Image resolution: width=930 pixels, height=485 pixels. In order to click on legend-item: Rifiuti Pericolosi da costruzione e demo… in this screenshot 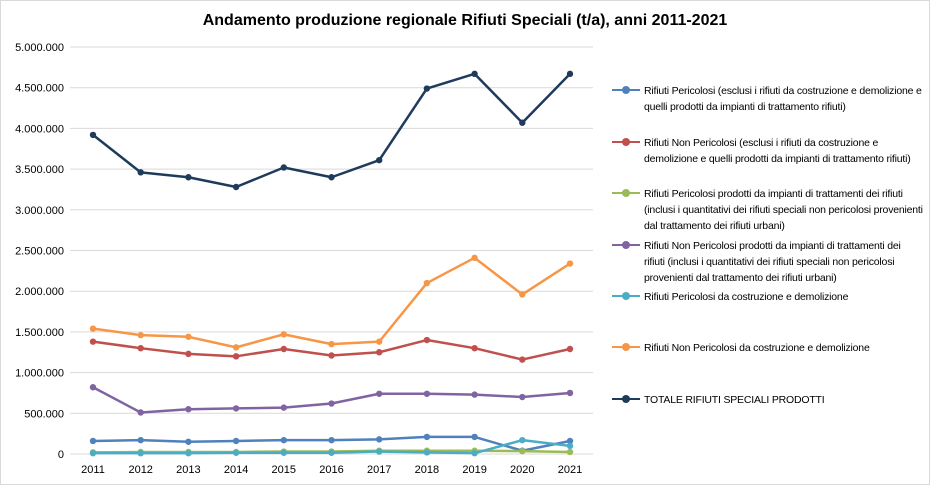, I will do `click(768, 297)`.